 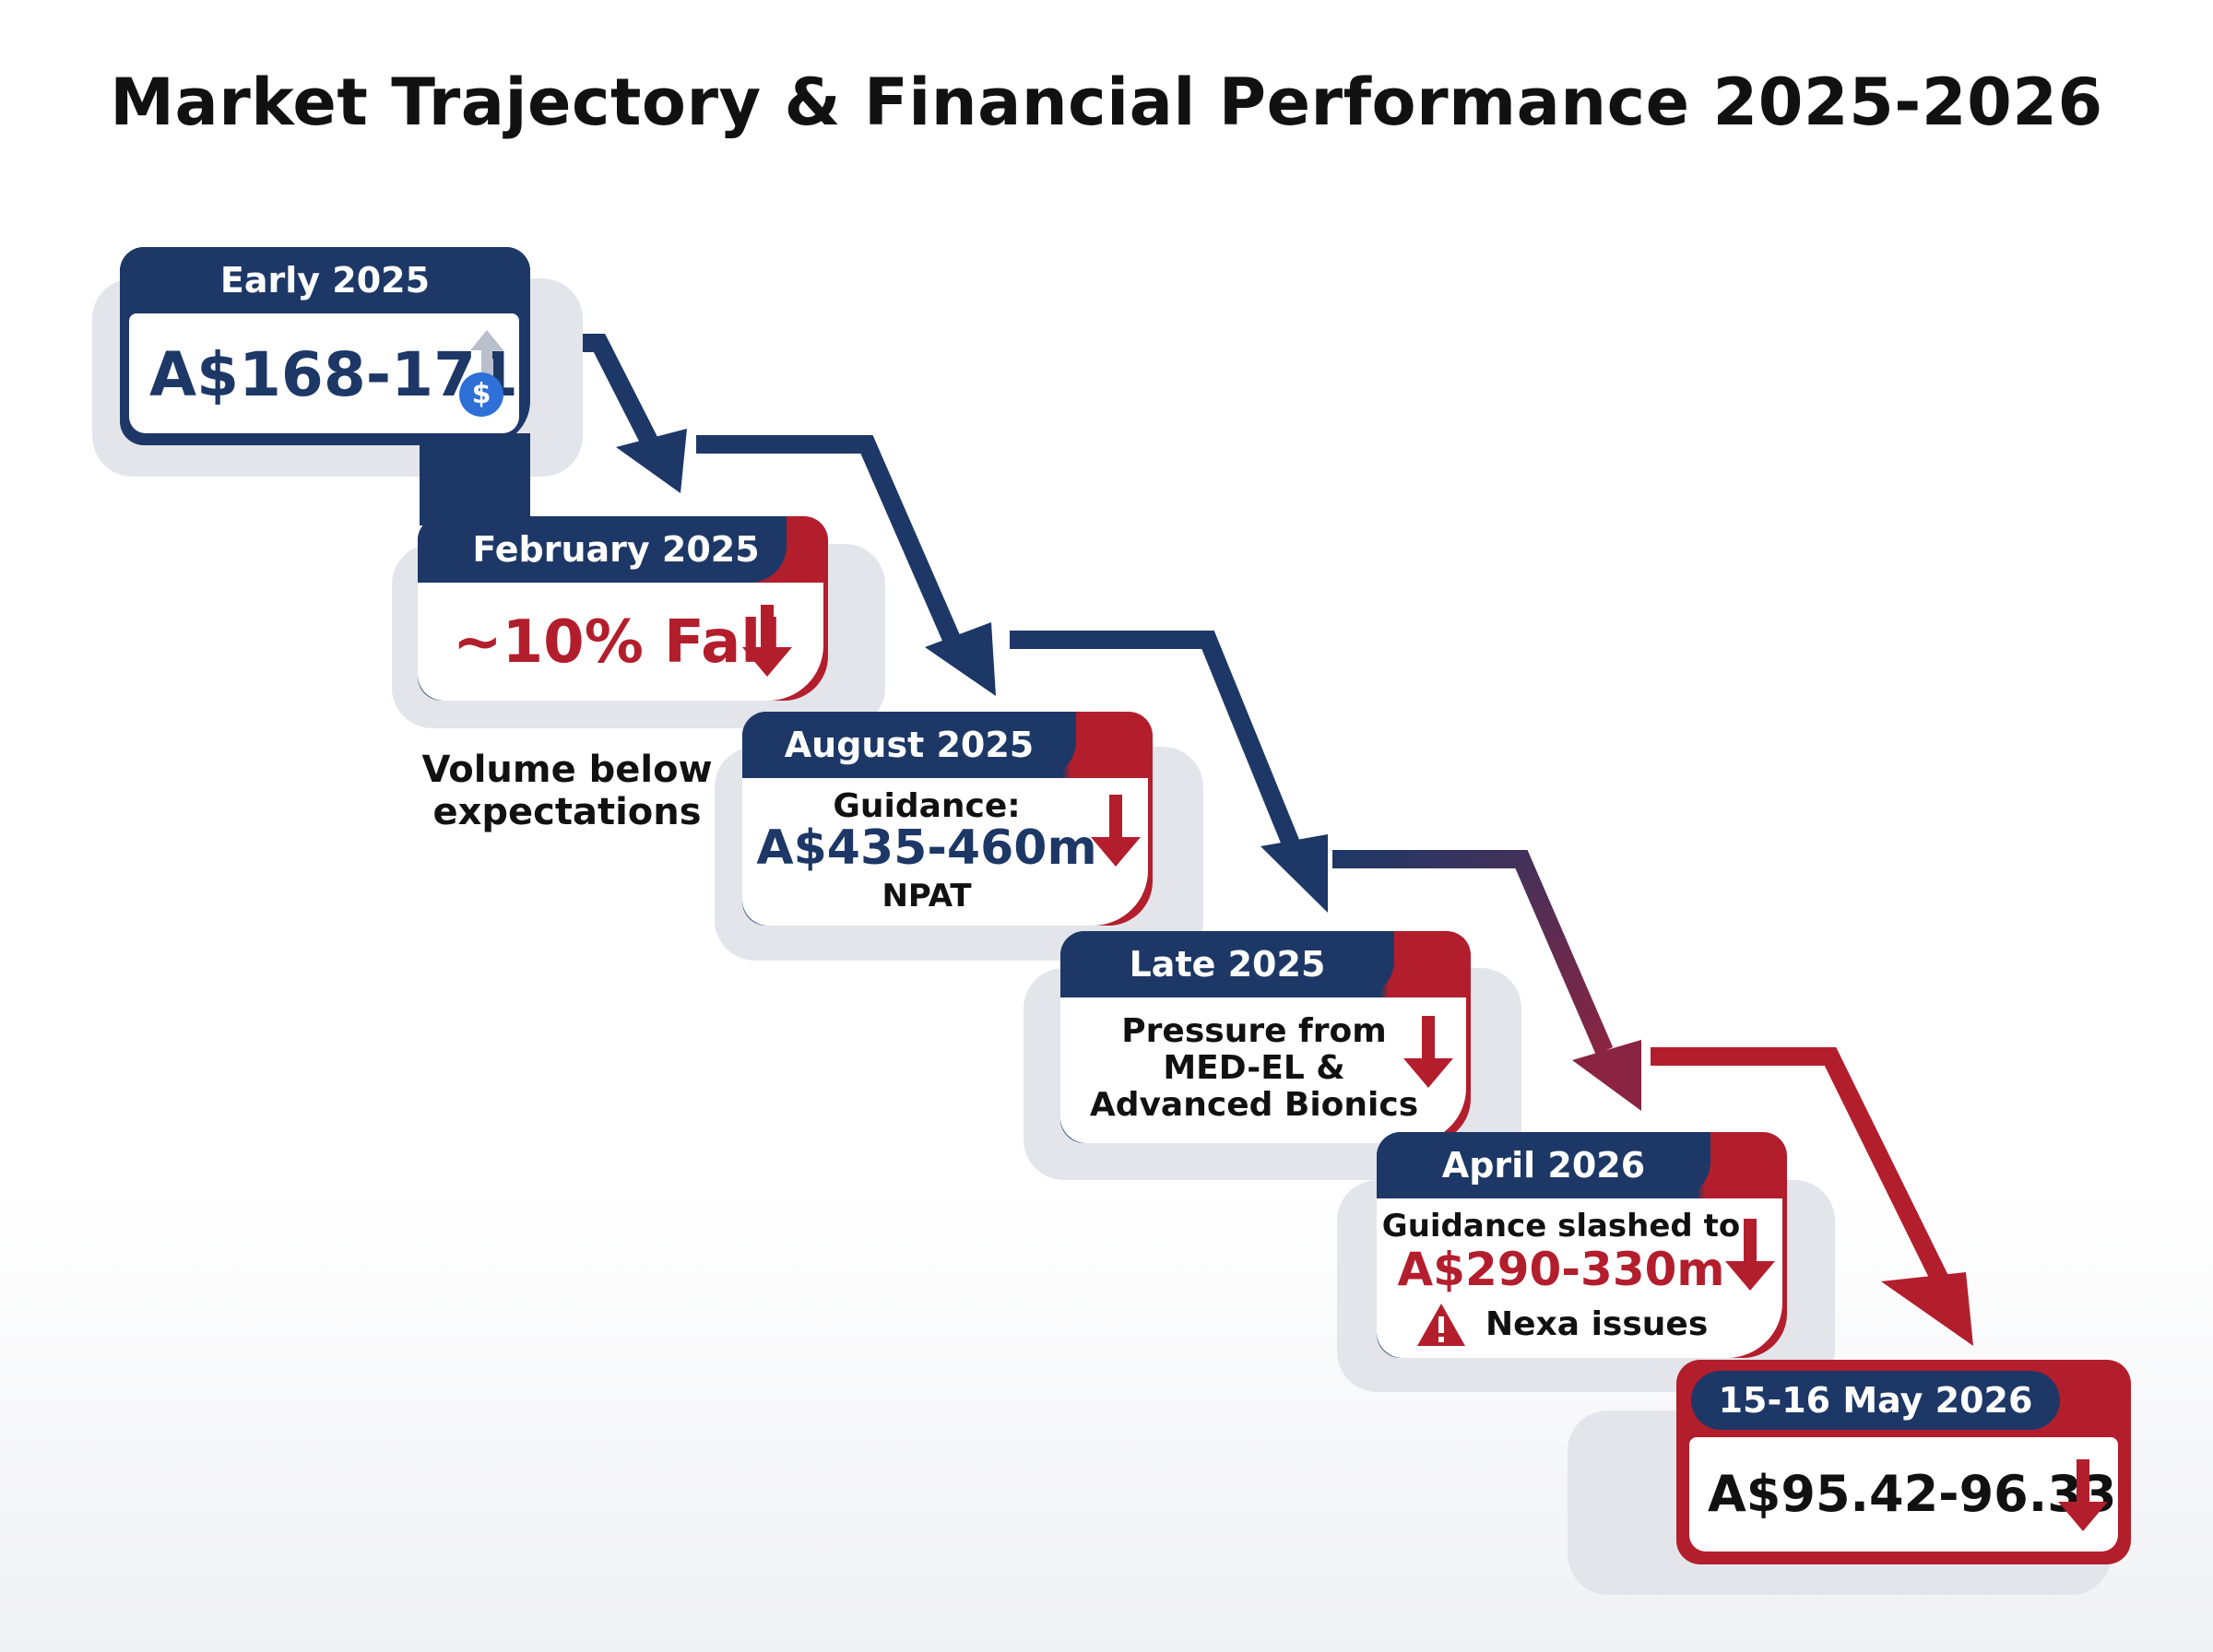 What do you see at coordinates (325, 280) in the screenshot?
I see `card-period: Early 2025` at bounding box center [325, 280].